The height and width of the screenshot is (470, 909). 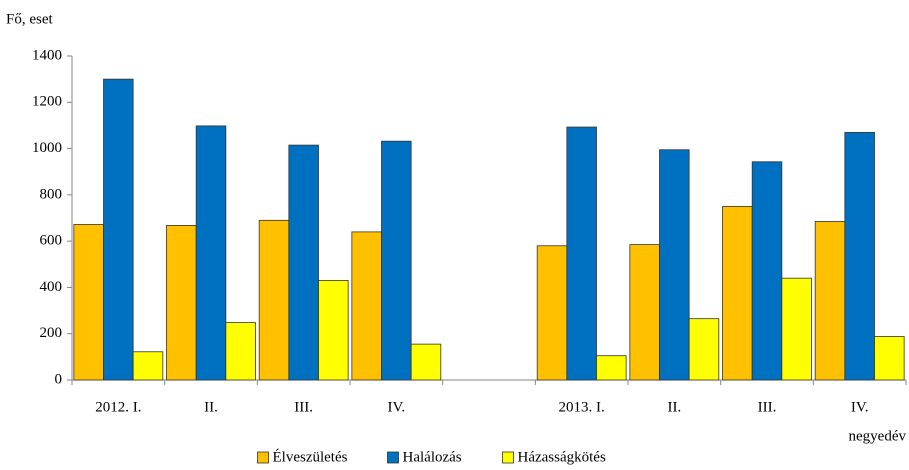 I want to click on y-tick-label: 1400, so click(x=47, y=55).